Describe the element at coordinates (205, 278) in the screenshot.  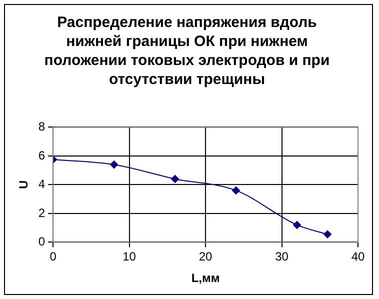
I see `x-axis-title: L,мм` at that location.